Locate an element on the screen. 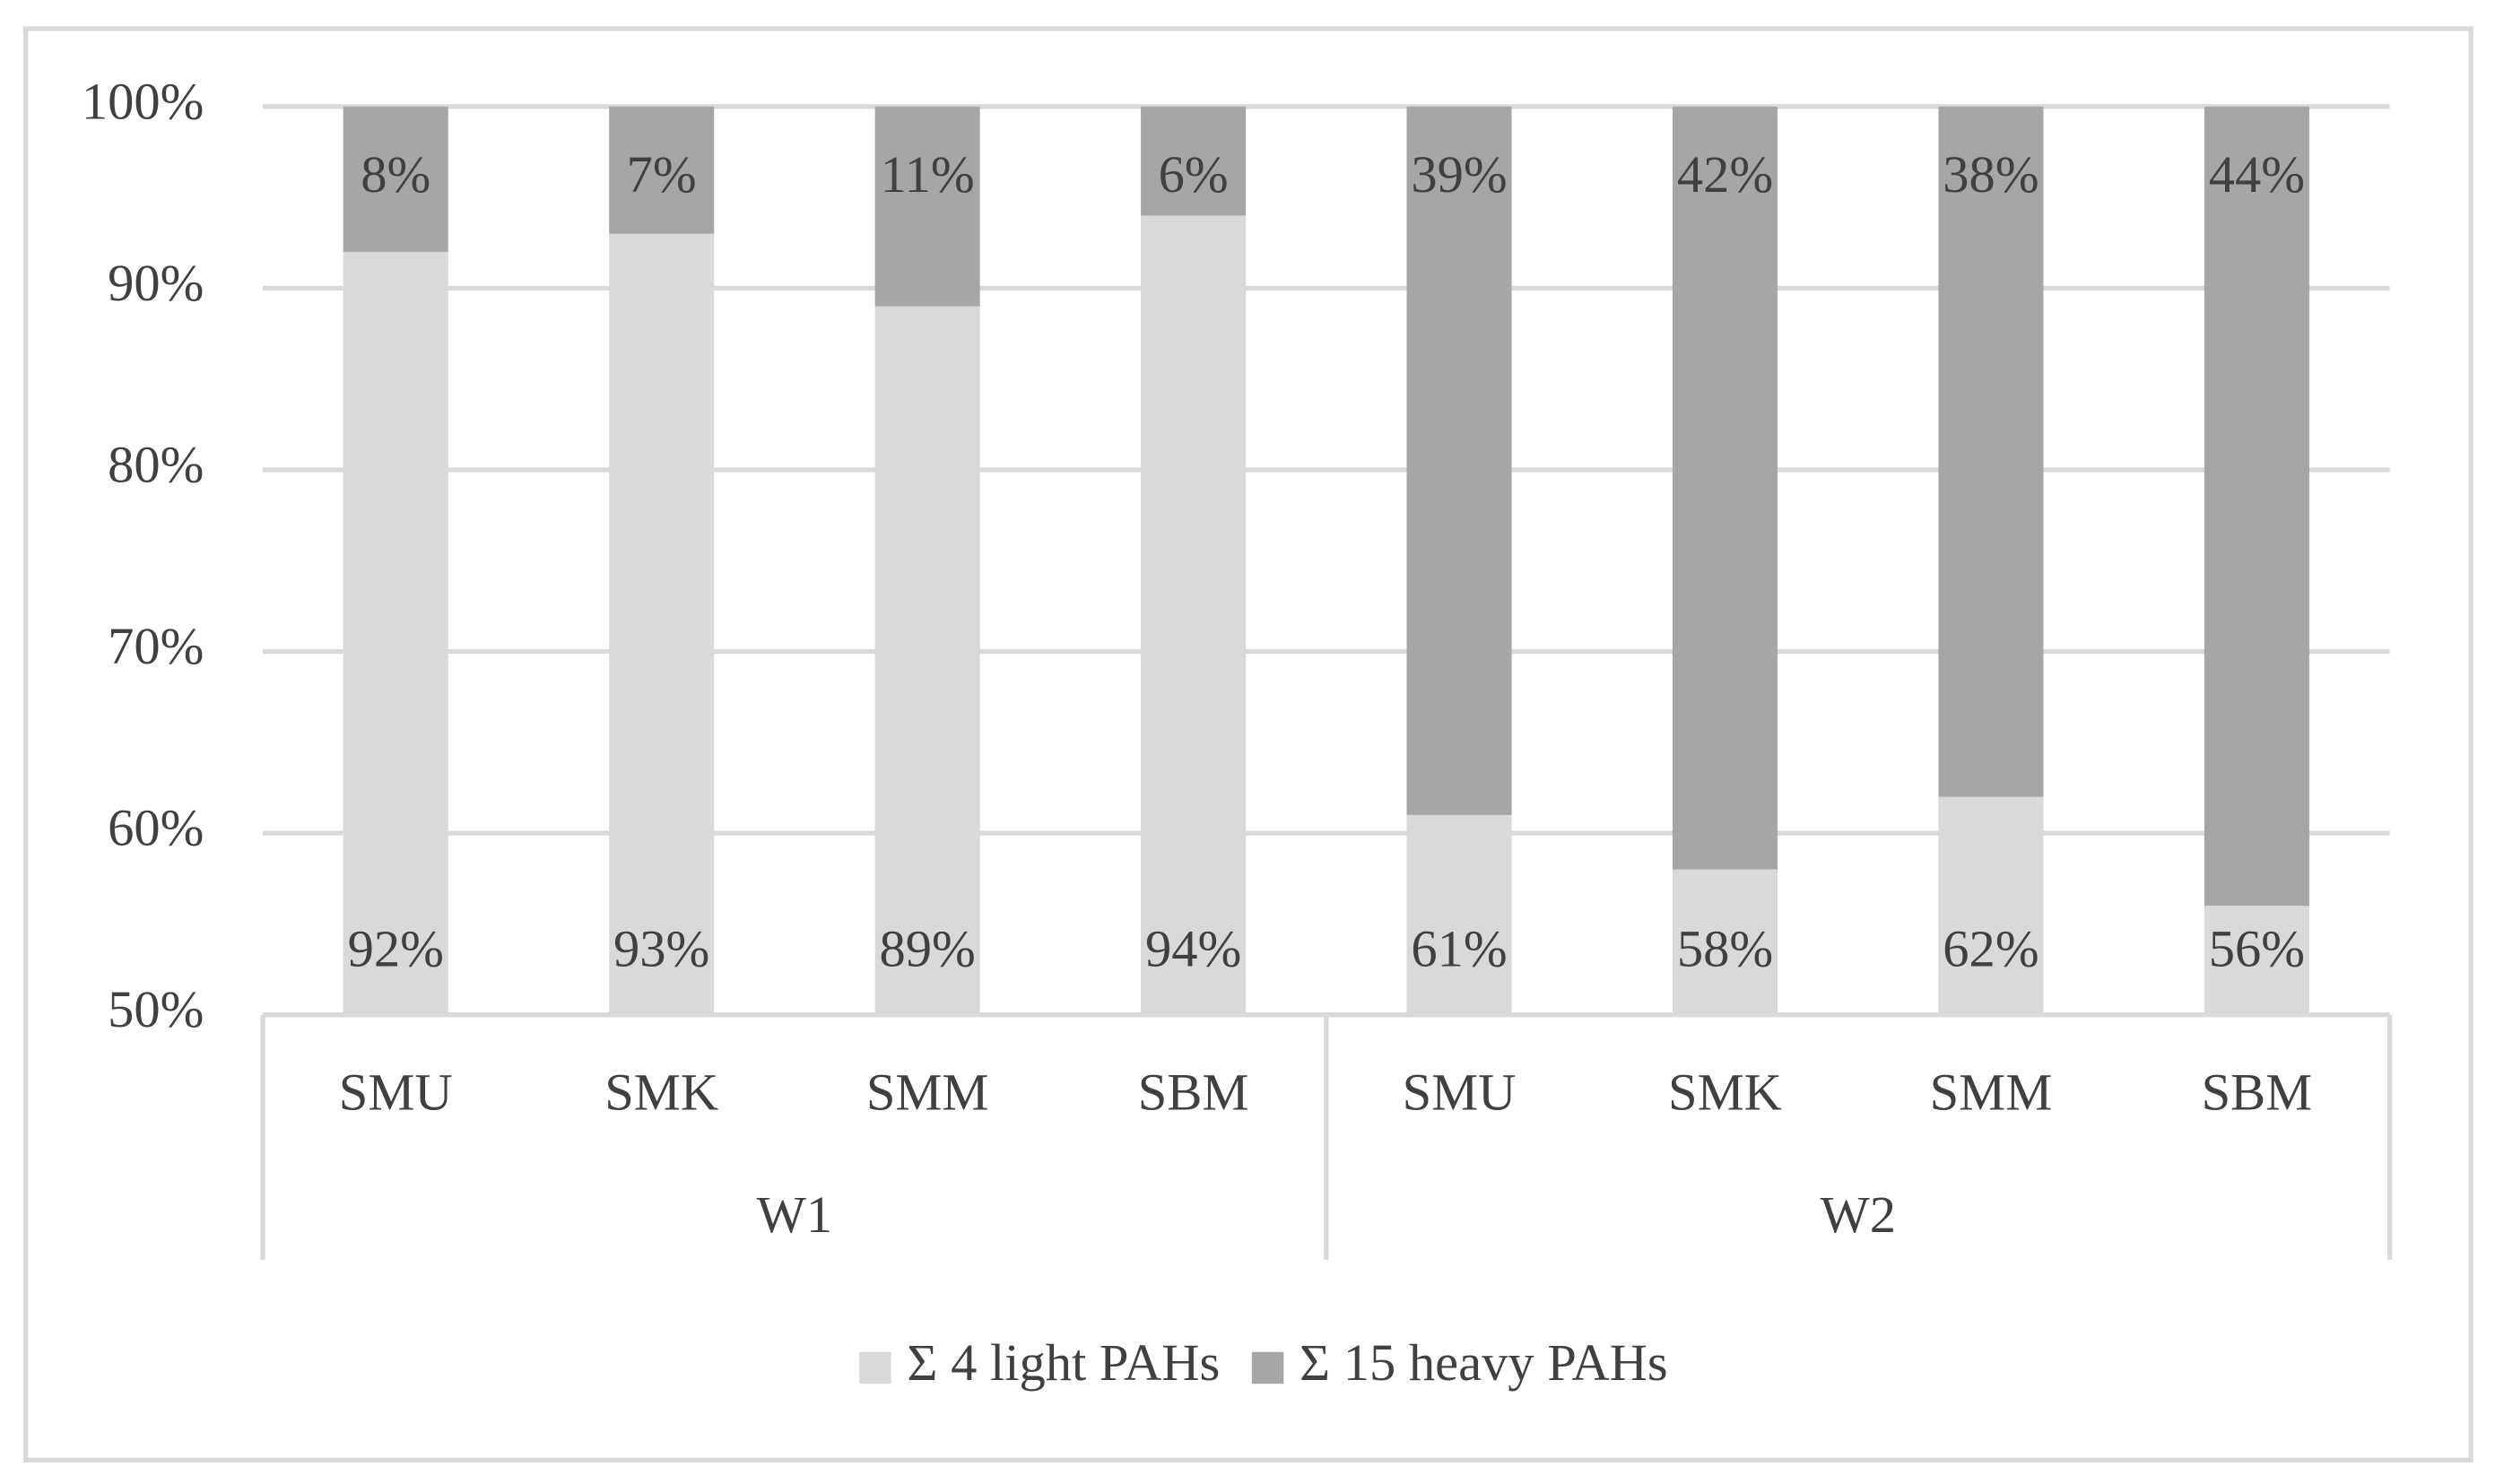  data-label: 44% is located at coordinates (2257, 175).